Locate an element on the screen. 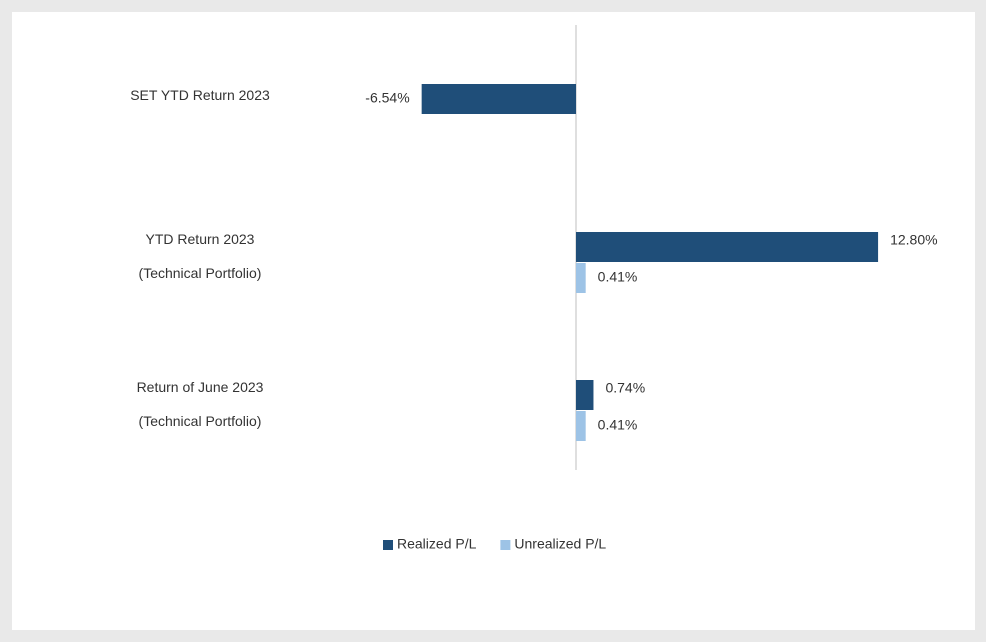 This screenshot has width=986, height=642. value-label: 0.74% is located at coordinates (625, 388).